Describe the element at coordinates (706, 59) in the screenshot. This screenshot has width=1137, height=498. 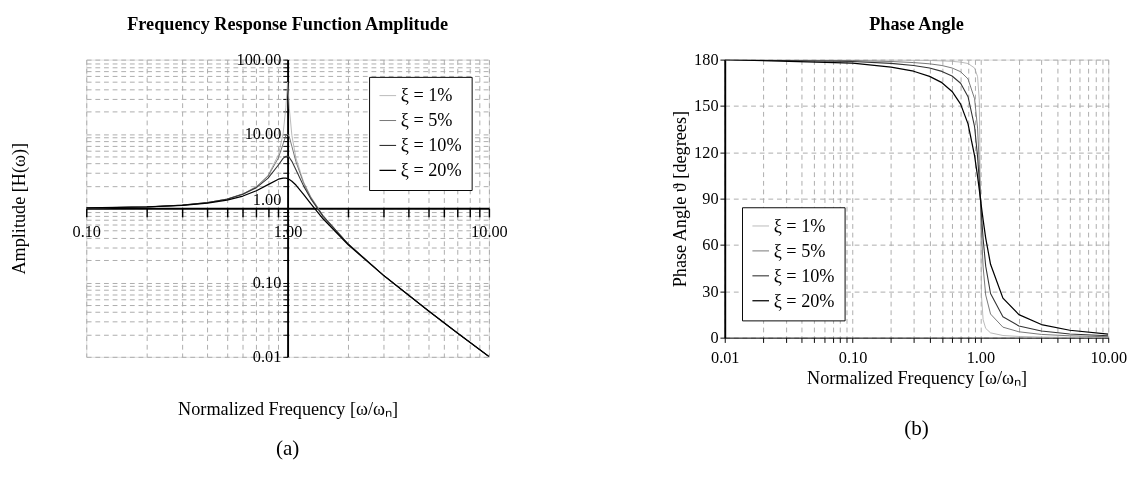
I see `y-tick-label: 180` at that location.